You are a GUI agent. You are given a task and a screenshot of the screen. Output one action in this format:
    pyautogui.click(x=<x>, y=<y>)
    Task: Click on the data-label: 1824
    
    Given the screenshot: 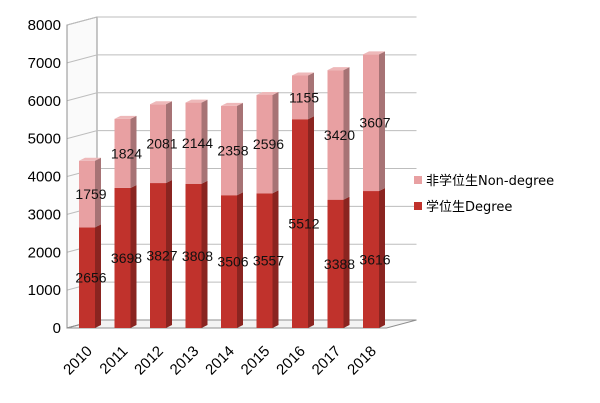 What is the action you would take?
    pyautogui.click(x=126, y=153)
    